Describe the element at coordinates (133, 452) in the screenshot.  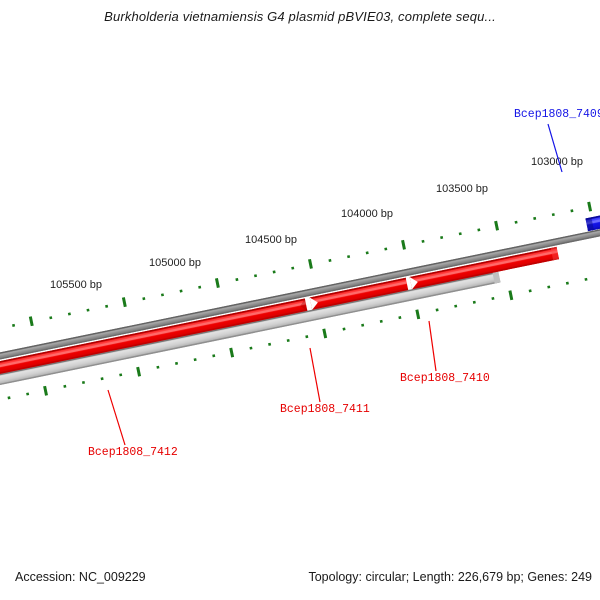
I see `feature-label-bcep1808-7412: Bcep1808_7412` at that location.